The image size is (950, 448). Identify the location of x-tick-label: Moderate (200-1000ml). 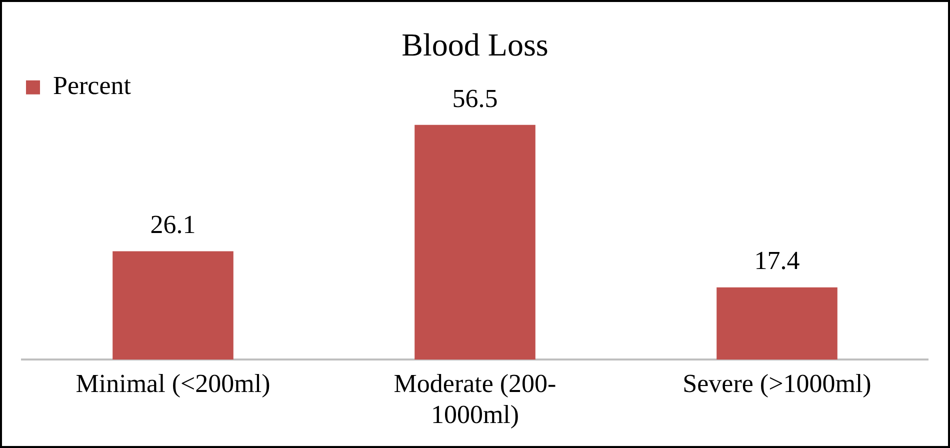
(475, 399).